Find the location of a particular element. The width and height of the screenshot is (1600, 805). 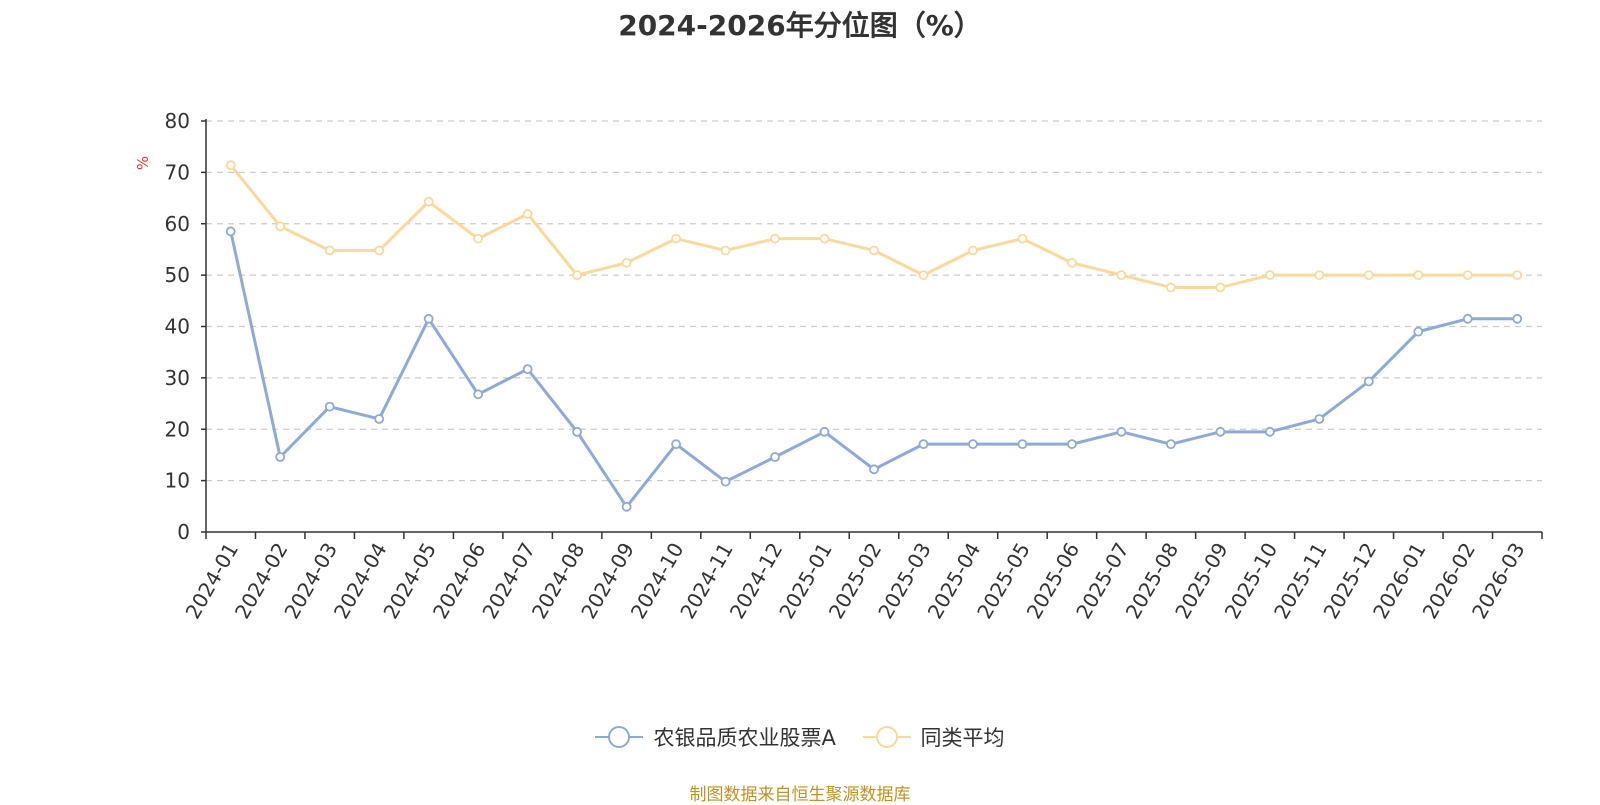

y-tick-label: 0 is located at coordinates (183, 532).